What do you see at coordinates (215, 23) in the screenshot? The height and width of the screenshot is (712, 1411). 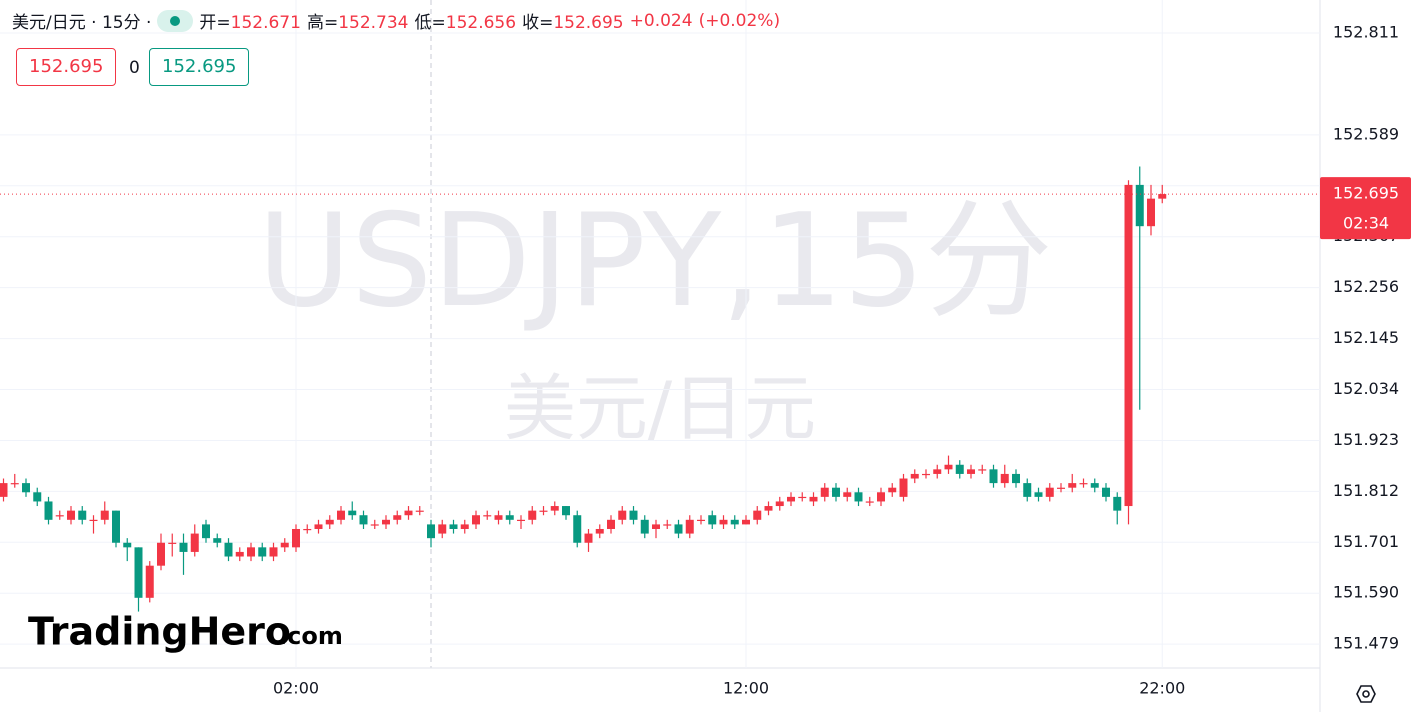 I see `open-label: 开=` at bounding box center [215, 23].